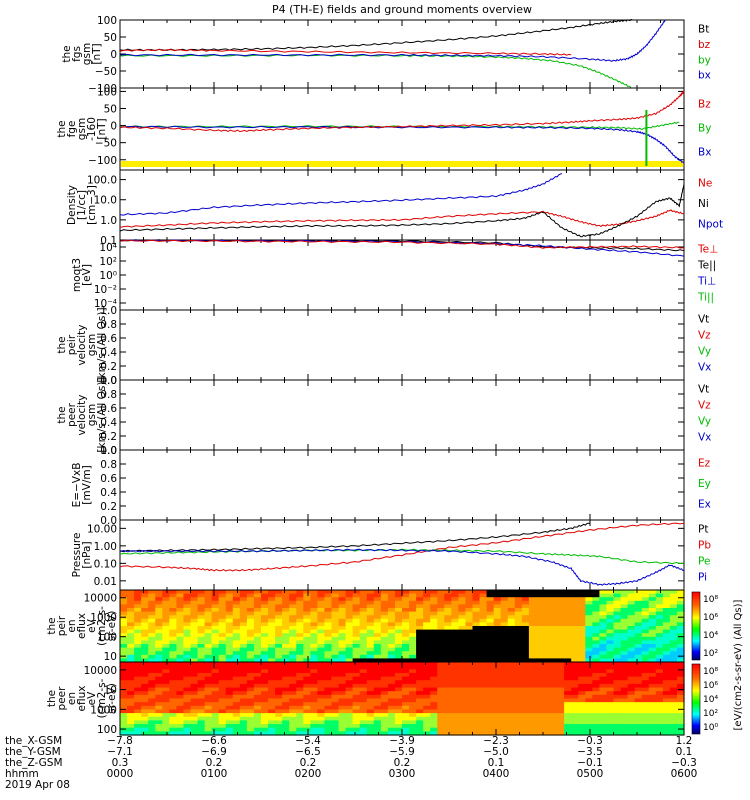  What do you see at coordinates (738, 664) in the screenshot?
I see `colorbar-label: [eV/(cm2-s-sr-eV) (All Qs)]` at bounding box center [738, 664].